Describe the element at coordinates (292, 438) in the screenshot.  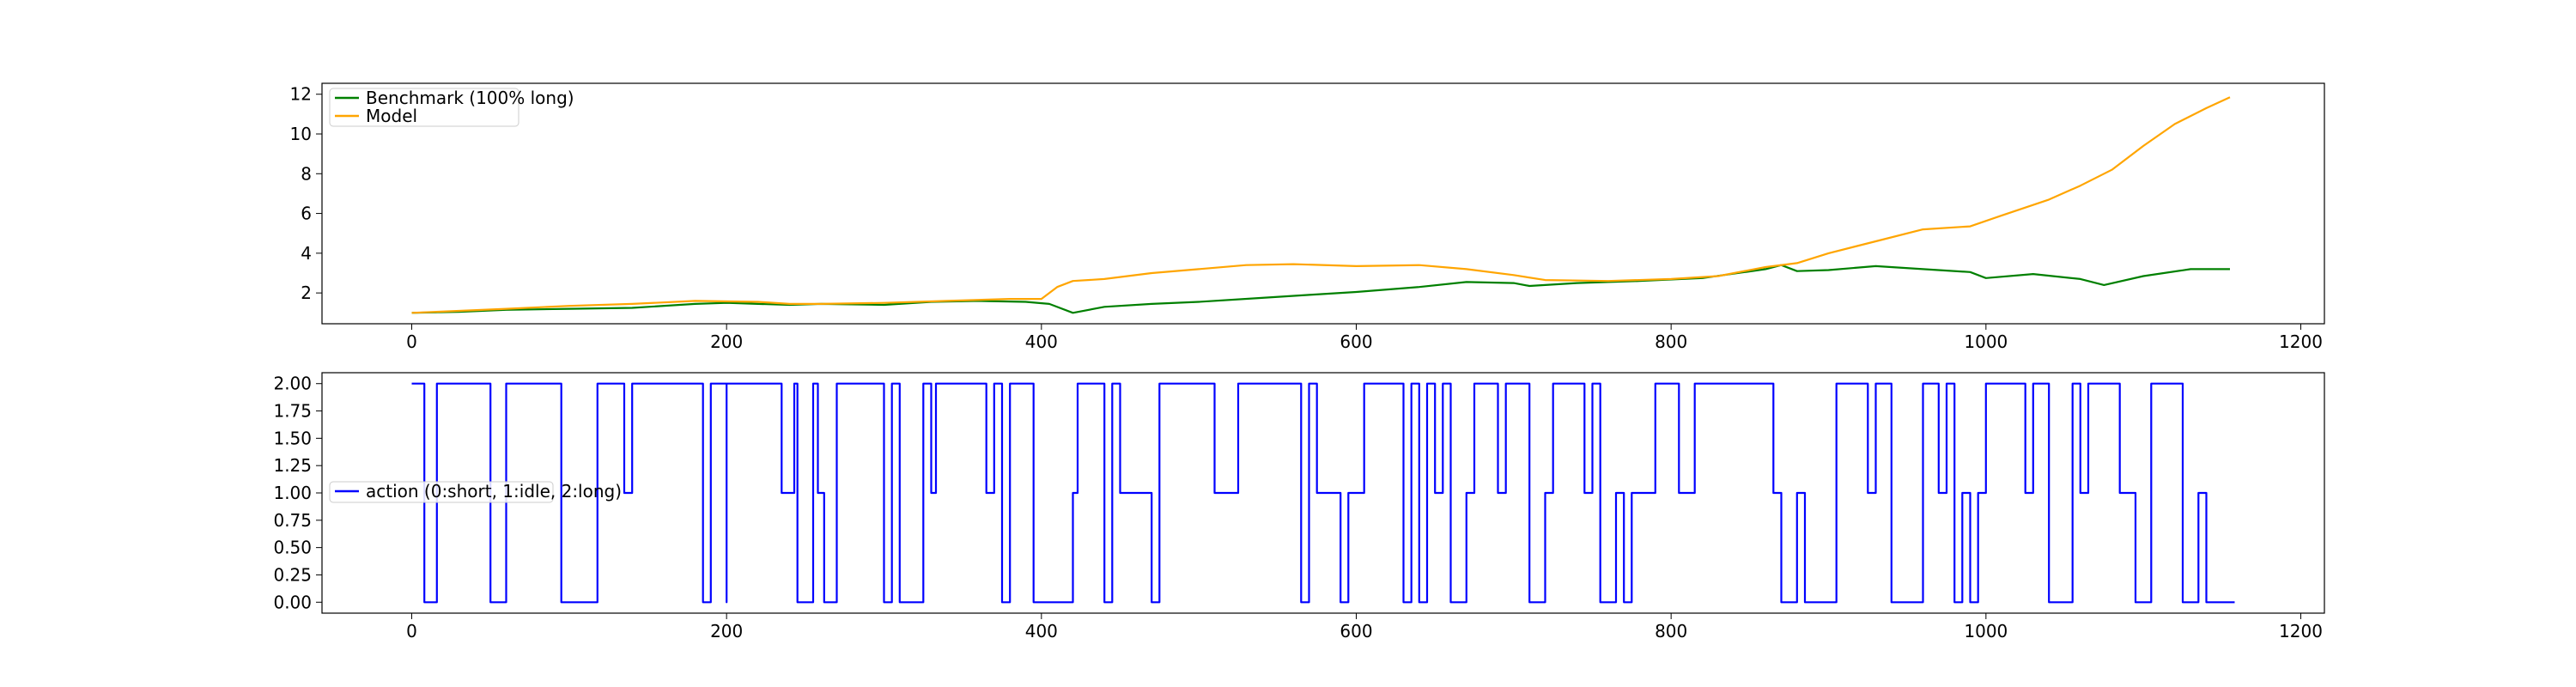
I see `y-tick-label: 1.50` at that location.